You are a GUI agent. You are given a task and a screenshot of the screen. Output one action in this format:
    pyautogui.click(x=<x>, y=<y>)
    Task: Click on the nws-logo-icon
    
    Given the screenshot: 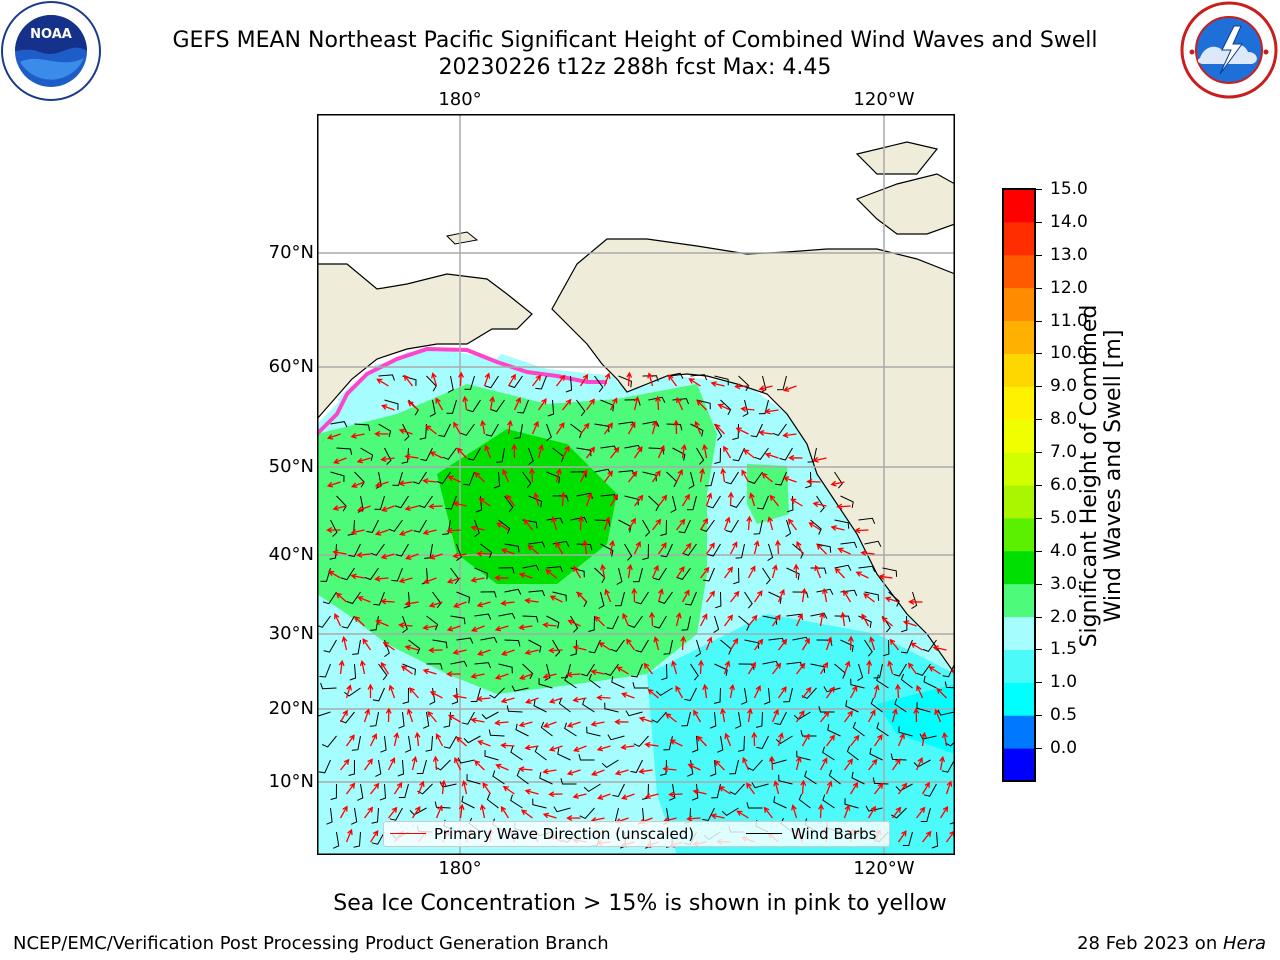 What is the action you would take?
    pyautogui.click(x=1229, y=50)
    